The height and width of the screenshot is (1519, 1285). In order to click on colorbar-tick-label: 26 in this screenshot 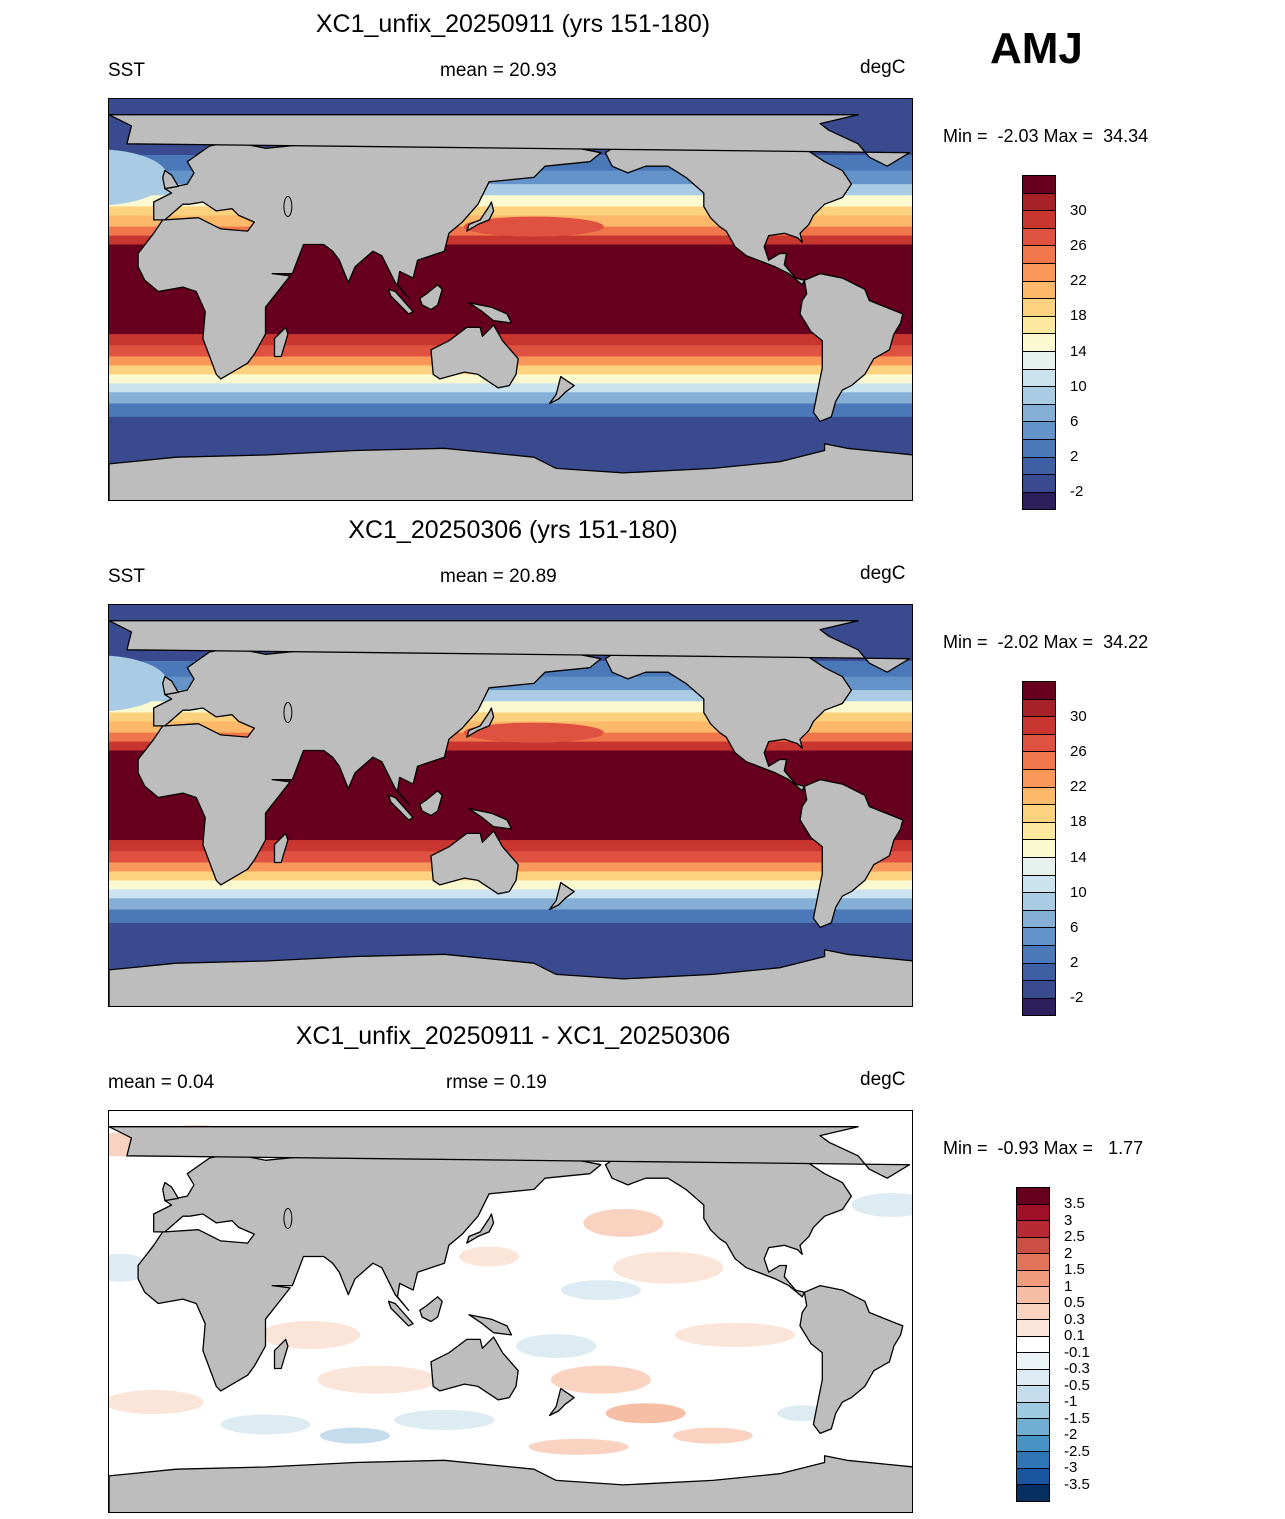, I will do `click(1078, 245)`.